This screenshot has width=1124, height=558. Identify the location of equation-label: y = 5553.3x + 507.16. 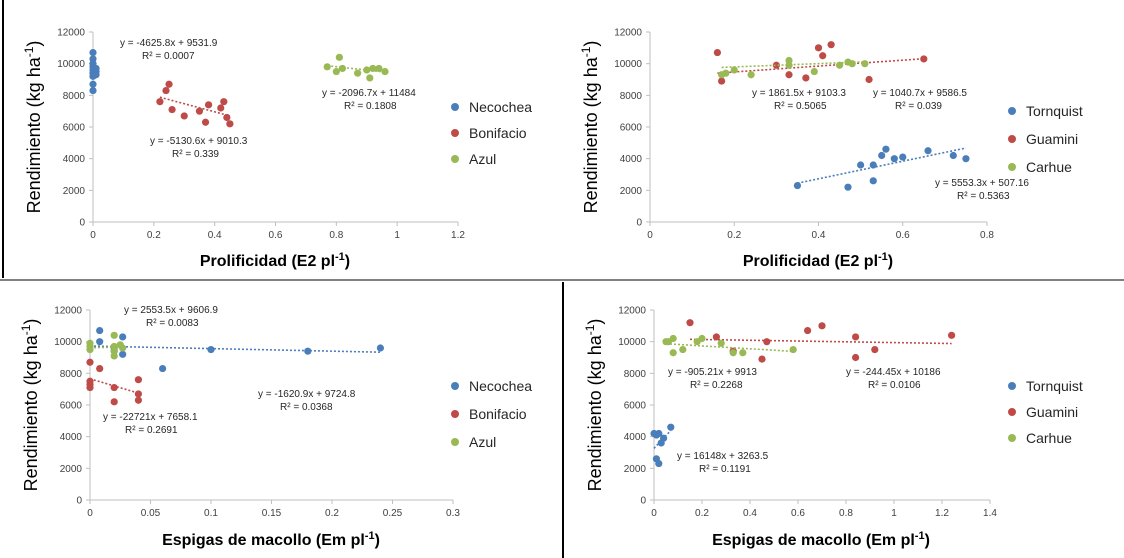
(982, 183).